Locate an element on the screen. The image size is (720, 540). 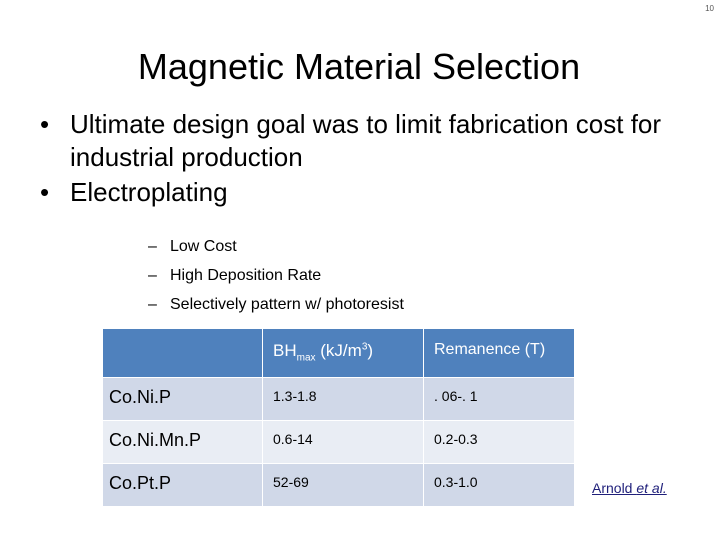
table-row: Co.Ni.P 1.3-1.8 . 06-. 1 is located at coordinates (338, 399).